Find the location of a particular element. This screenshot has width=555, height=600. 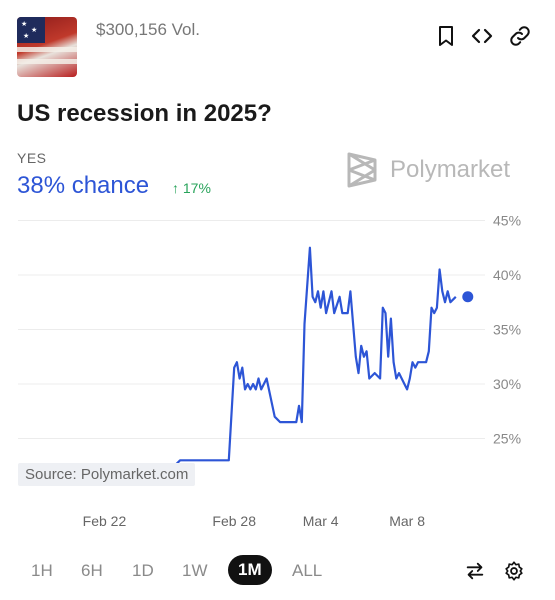

y-tick-label: 40% is located at coordinates (507, 275).